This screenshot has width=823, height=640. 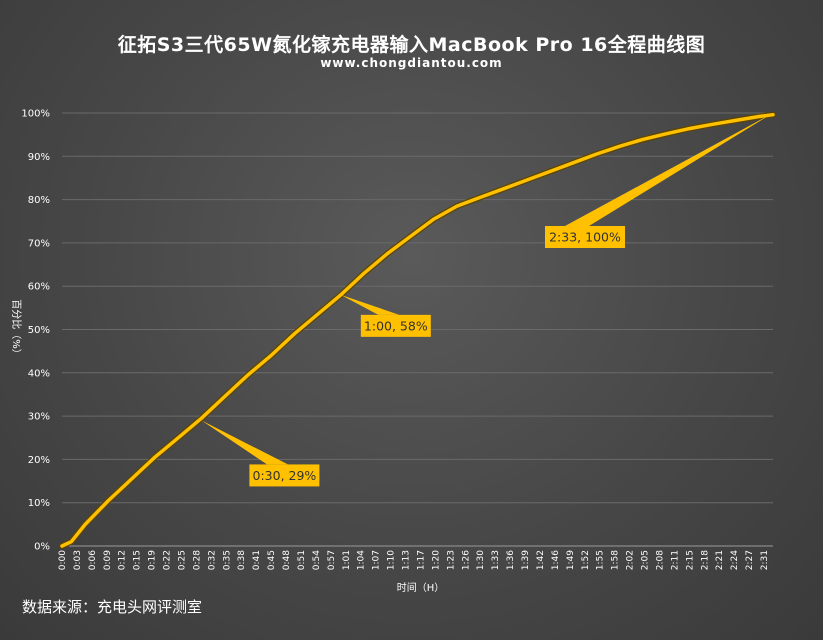 What do you see at coordinates (526, 560) in the screenshot?
I see `x-tick-label: 1:39` at bounding box center [526, 560].